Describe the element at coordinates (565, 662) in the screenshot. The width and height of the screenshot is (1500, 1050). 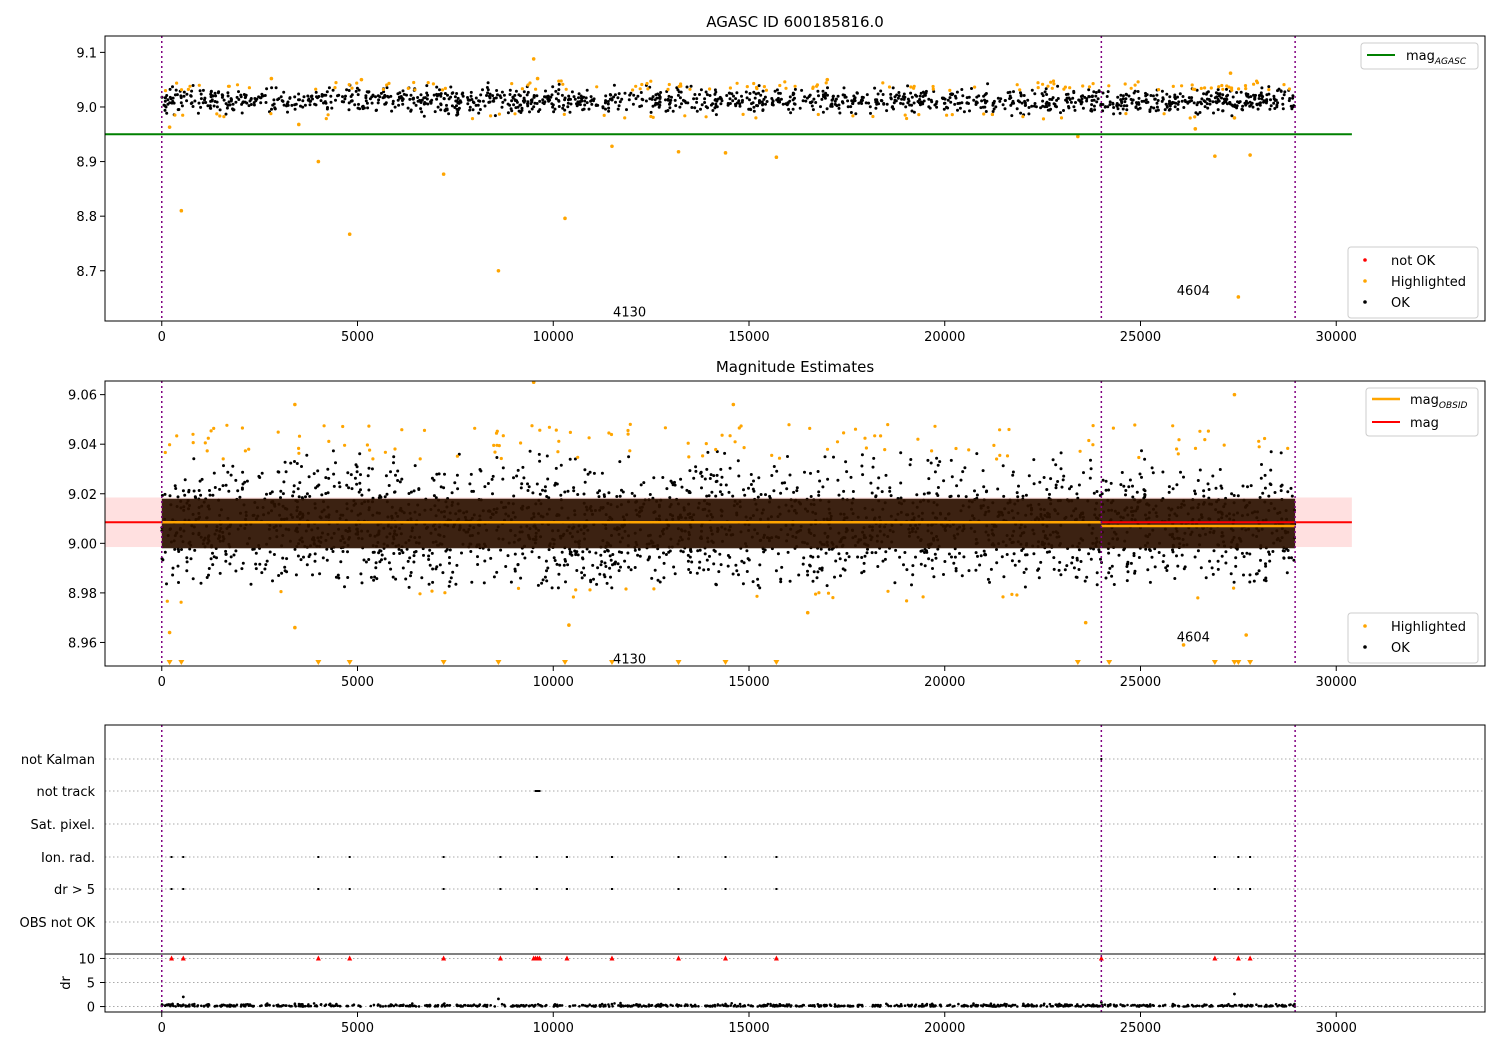
I see `off-scale-highlighted-marker` at that location.